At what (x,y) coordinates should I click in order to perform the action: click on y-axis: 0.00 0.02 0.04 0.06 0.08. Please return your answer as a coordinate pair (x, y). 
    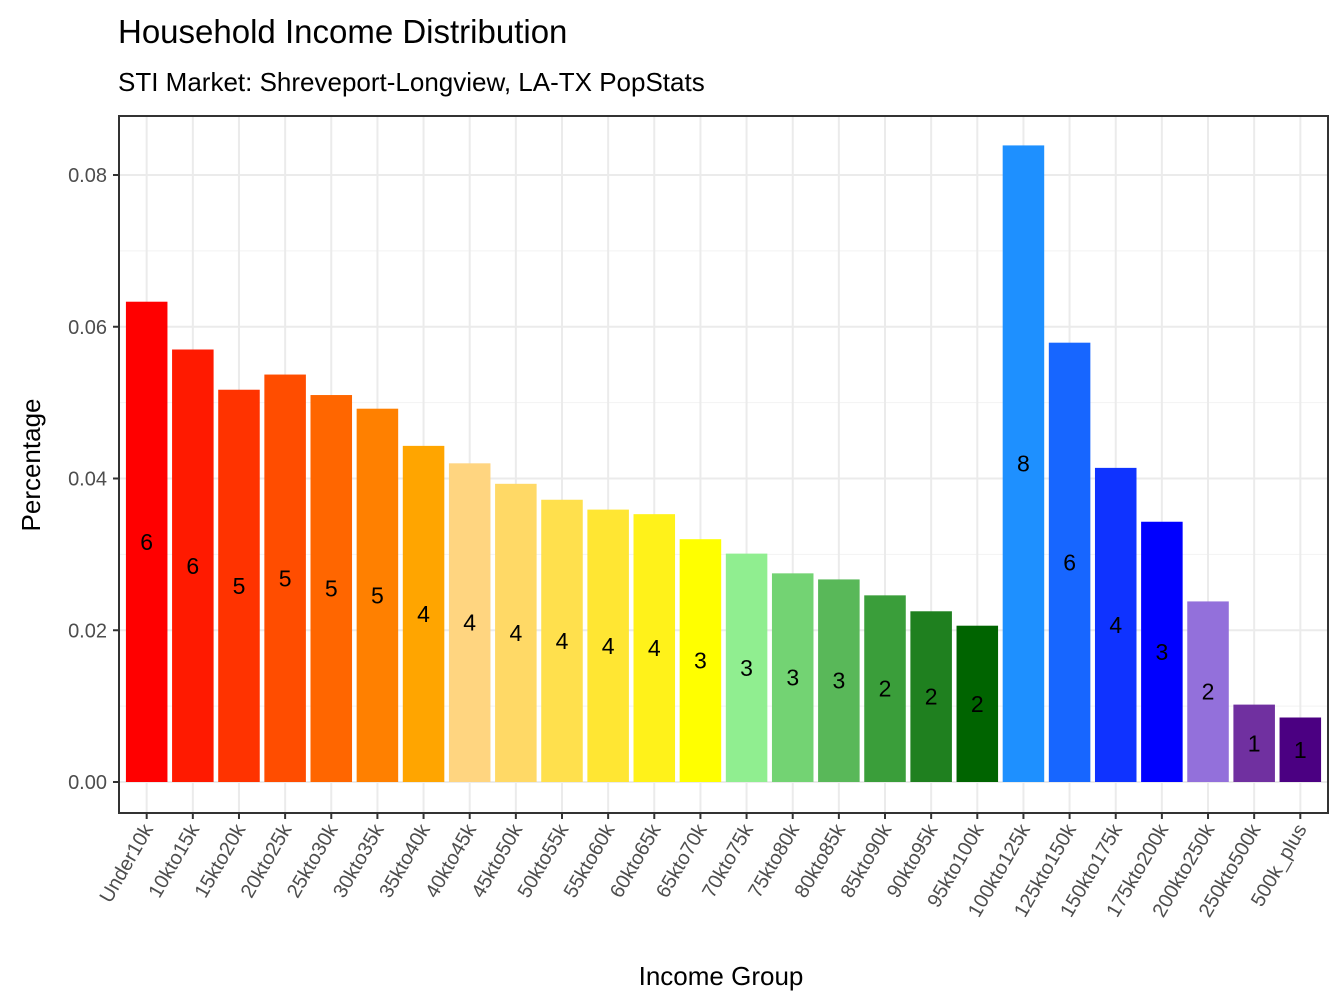
    Looking at the image, I should click on (93, 479).